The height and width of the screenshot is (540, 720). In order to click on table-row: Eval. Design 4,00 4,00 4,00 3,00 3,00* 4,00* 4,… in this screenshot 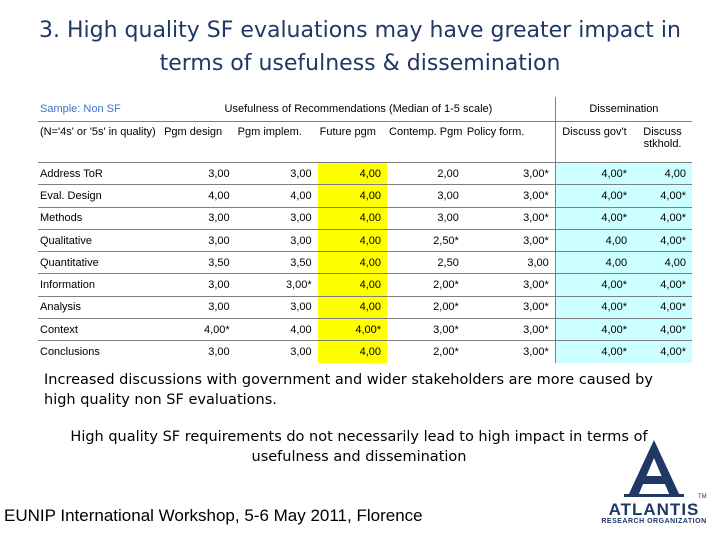, I will do `click(365, 196)`.